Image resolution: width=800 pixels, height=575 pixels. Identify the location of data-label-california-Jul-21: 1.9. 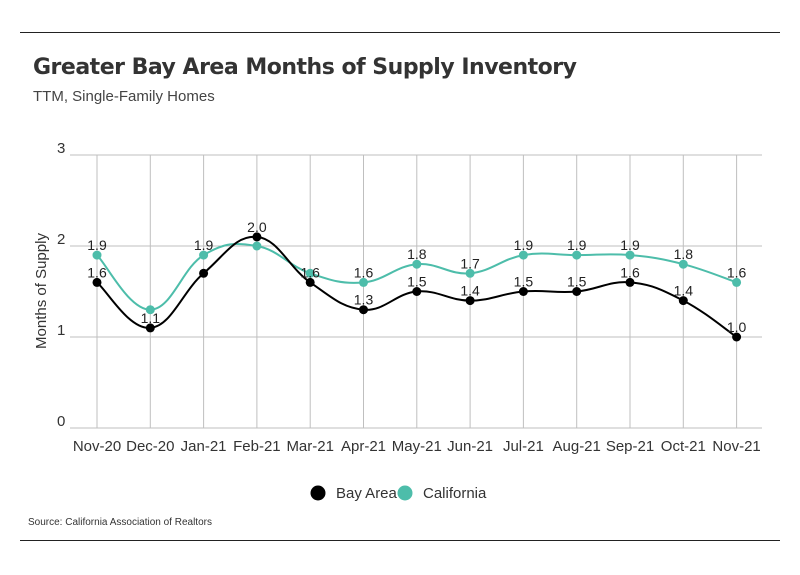
(524, 245).